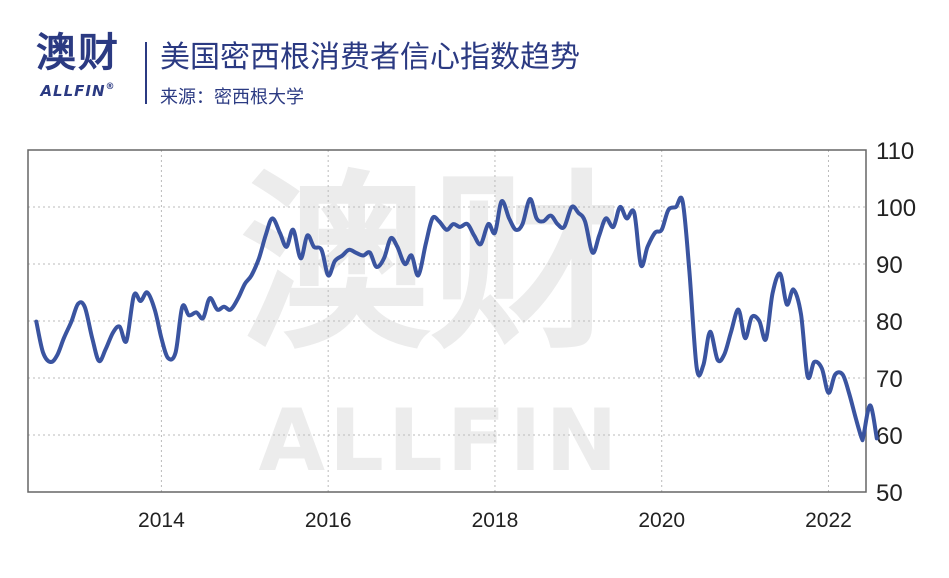 Image resolution: width=949 pixels, height=578 pixels. I want to click on logo-en-name: ALLFIN, so click(73, 91).